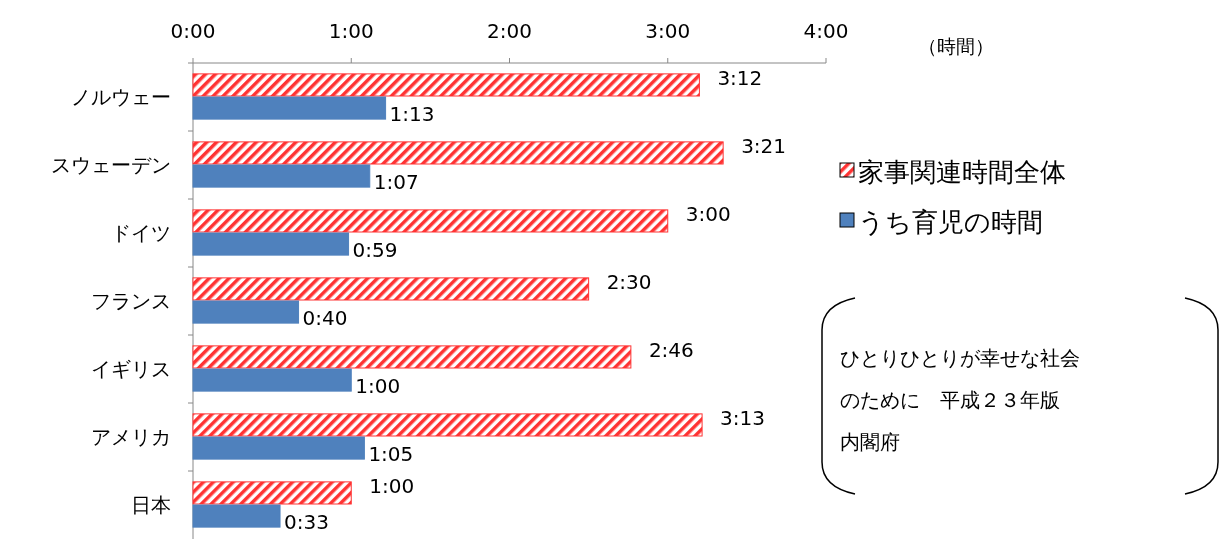 The image size is (1223, 539). What do you see at coordinates (743, 418) in the screenshot?
I see `data-label: 3:13` at bounding box center [743, 418].